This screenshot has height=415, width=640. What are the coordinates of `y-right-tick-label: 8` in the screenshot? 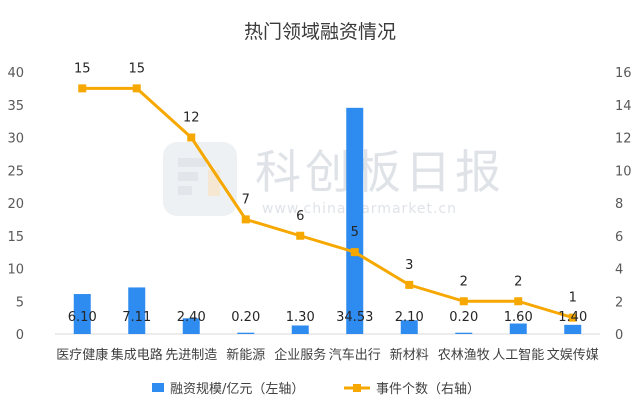 It's located at (619, 204).